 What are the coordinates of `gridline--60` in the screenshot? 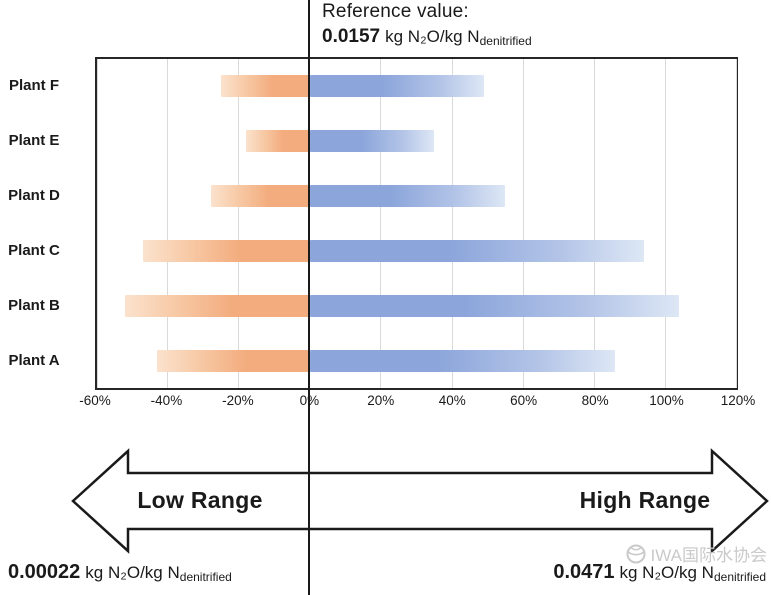 It's located at (97, 223).